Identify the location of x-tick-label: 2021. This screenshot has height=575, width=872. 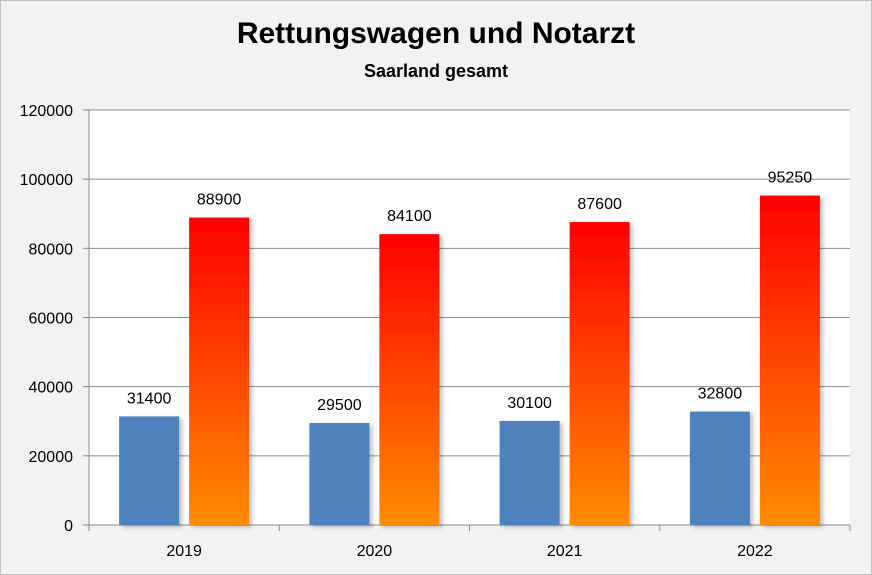
(565, 551).